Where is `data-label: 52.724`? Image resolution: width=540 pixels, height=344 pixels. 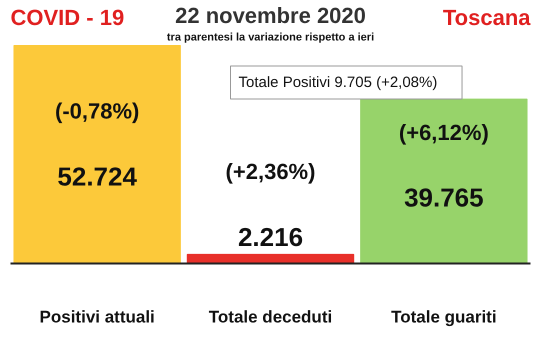 data-label: 52.724 is located at coordinates (97, 176).